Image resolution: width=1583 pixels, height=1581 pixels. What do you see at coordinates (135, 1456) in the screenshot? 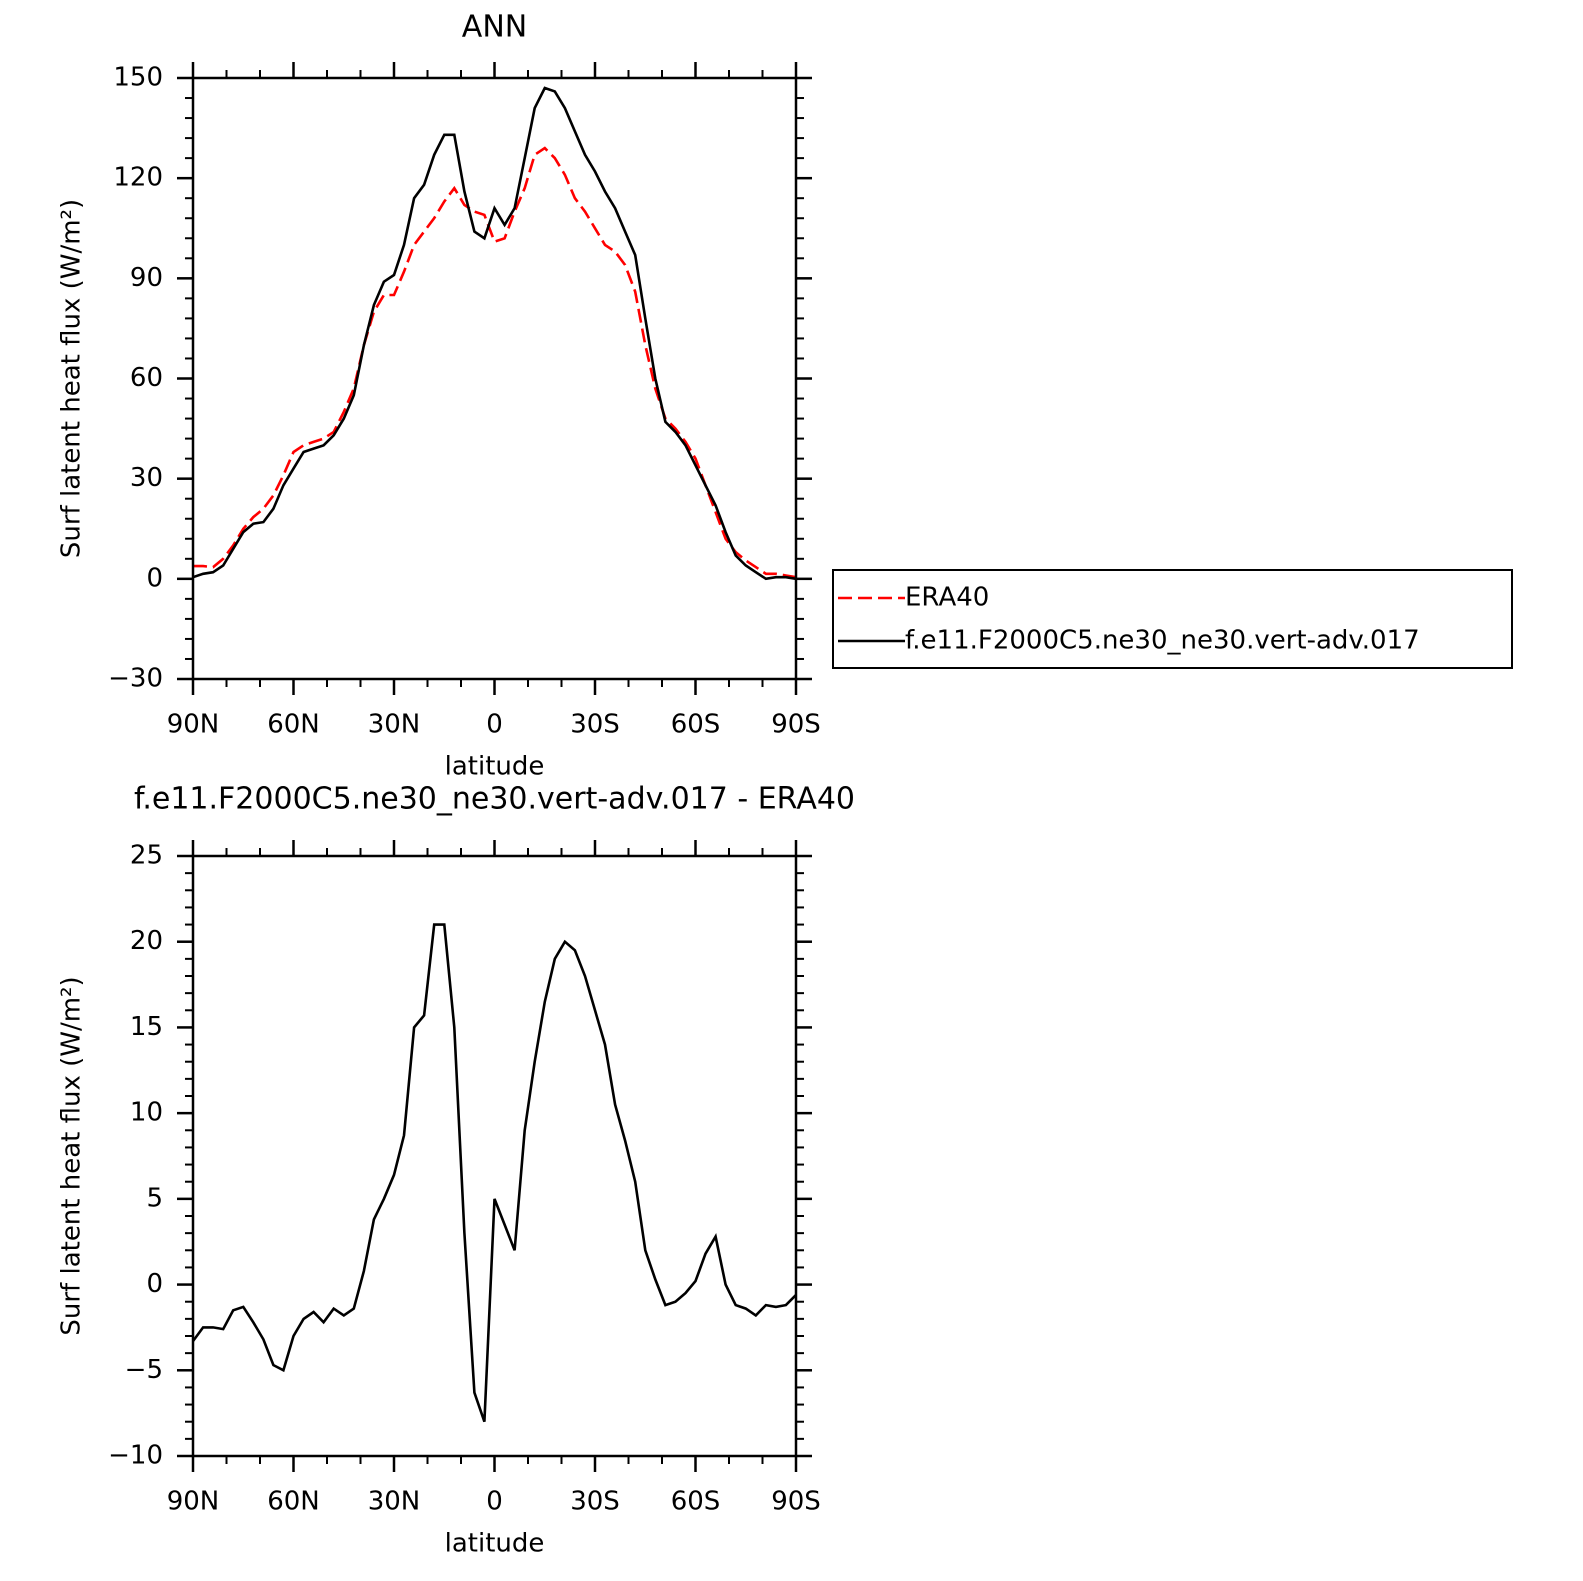
I see `y-tick-label: −10` at bounding box center [135, 1456].